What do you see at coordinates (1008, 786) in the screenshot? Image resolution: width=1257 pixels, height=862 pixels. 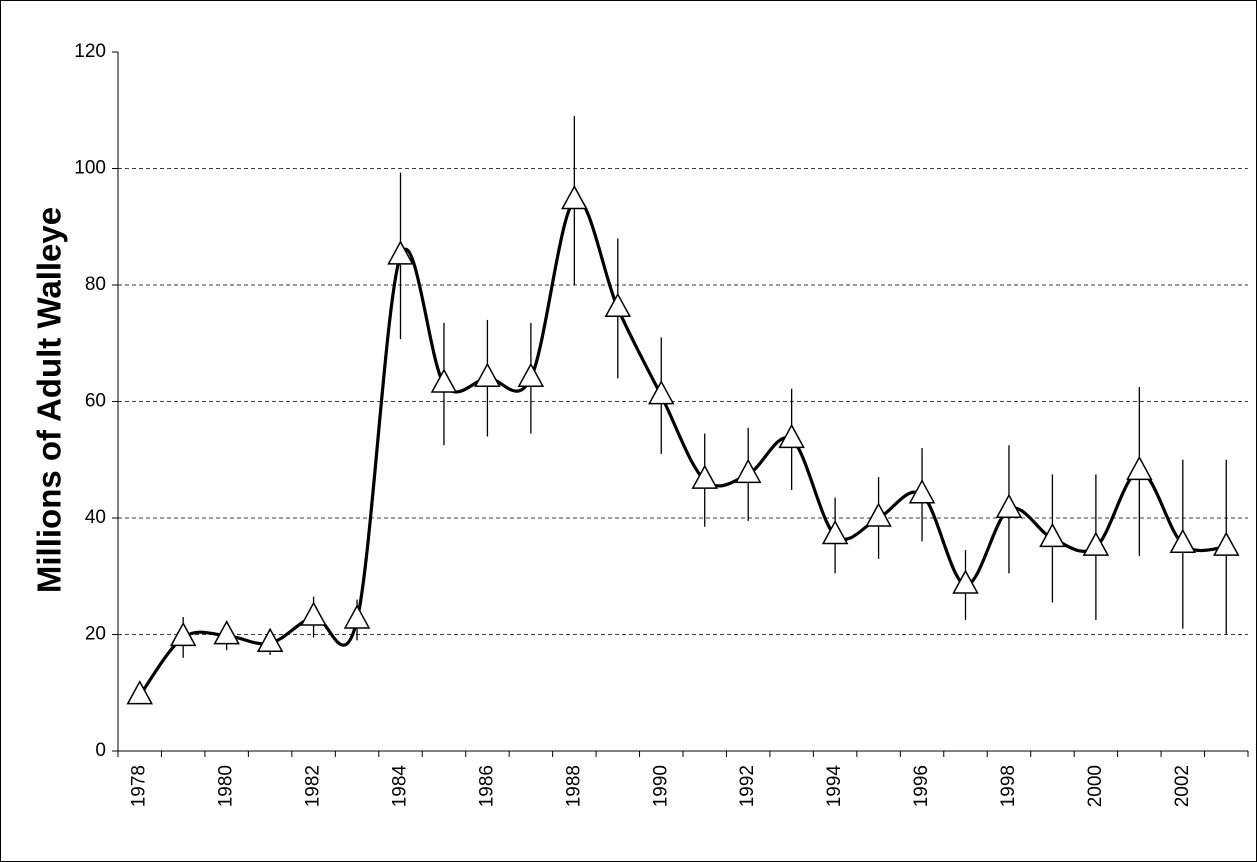 I see `x-tick-label: 1998` at bounding box center [1008, 786].